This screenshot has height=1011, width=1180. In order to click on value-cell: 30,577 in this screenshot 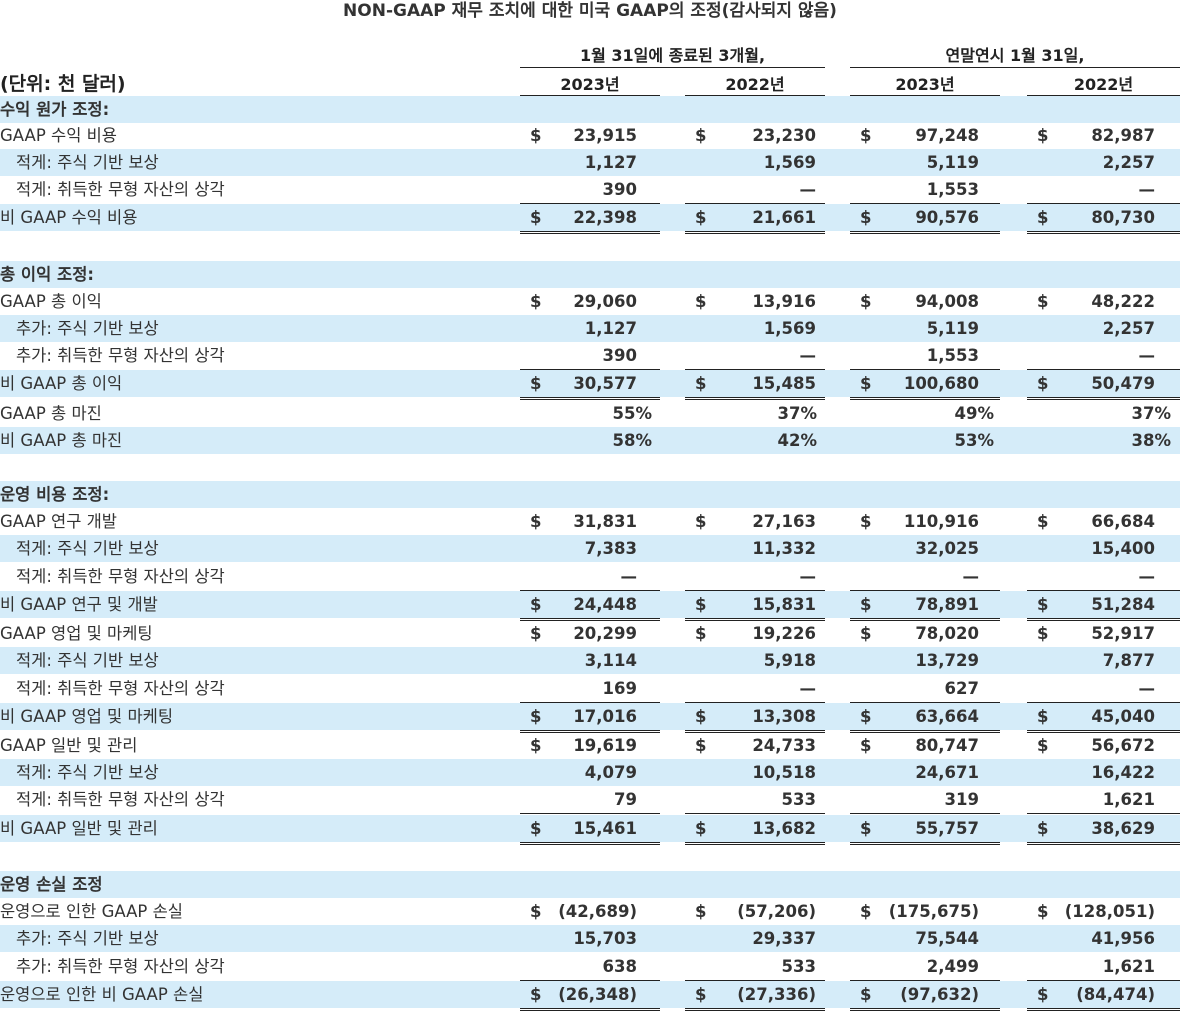, I will do `click(605, 383)`.